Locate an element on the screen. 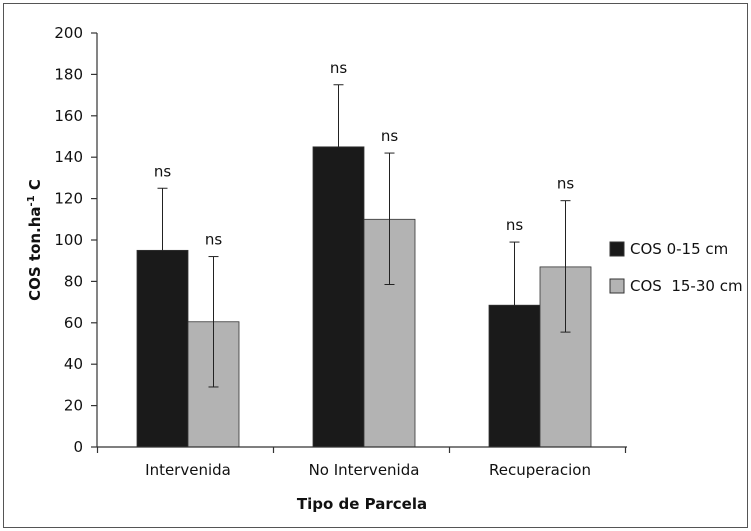 The width and height of the screenshot is (751, 531). y-tick-label: 100 is located at coordinates (68, 240).